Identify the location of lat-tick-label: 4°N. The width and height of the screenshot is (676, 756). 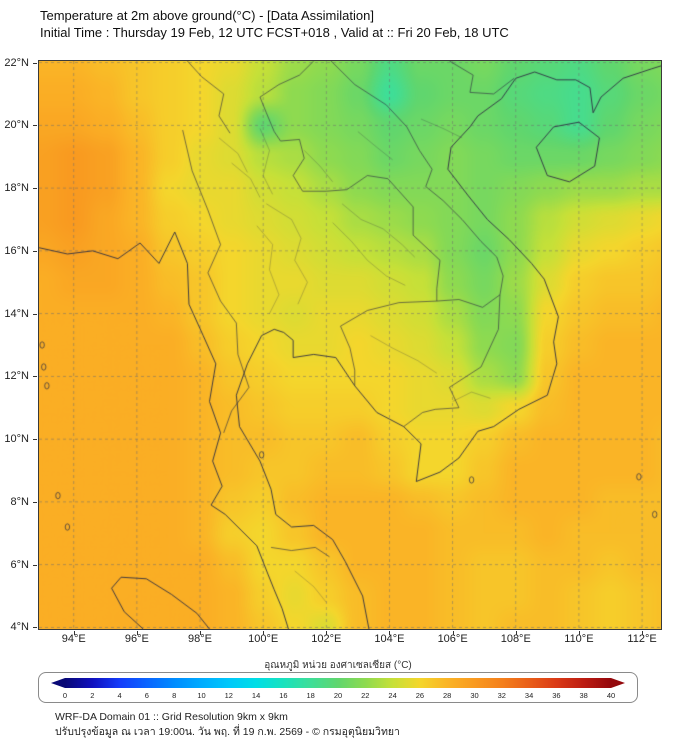
(19, 627).